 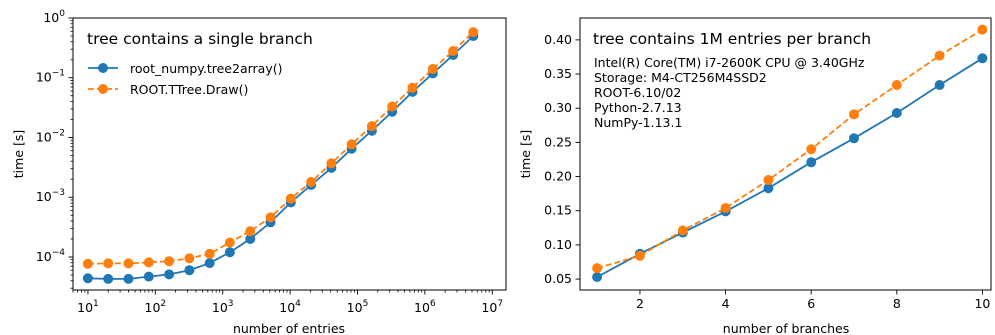 What do you see at coordinates (729, 62) in the screenshot?
I see `system-info-line-1: Intel(R) Core(TM) i7-2600K CPU @ 3.40GHz` at bounding box center [729, 62].